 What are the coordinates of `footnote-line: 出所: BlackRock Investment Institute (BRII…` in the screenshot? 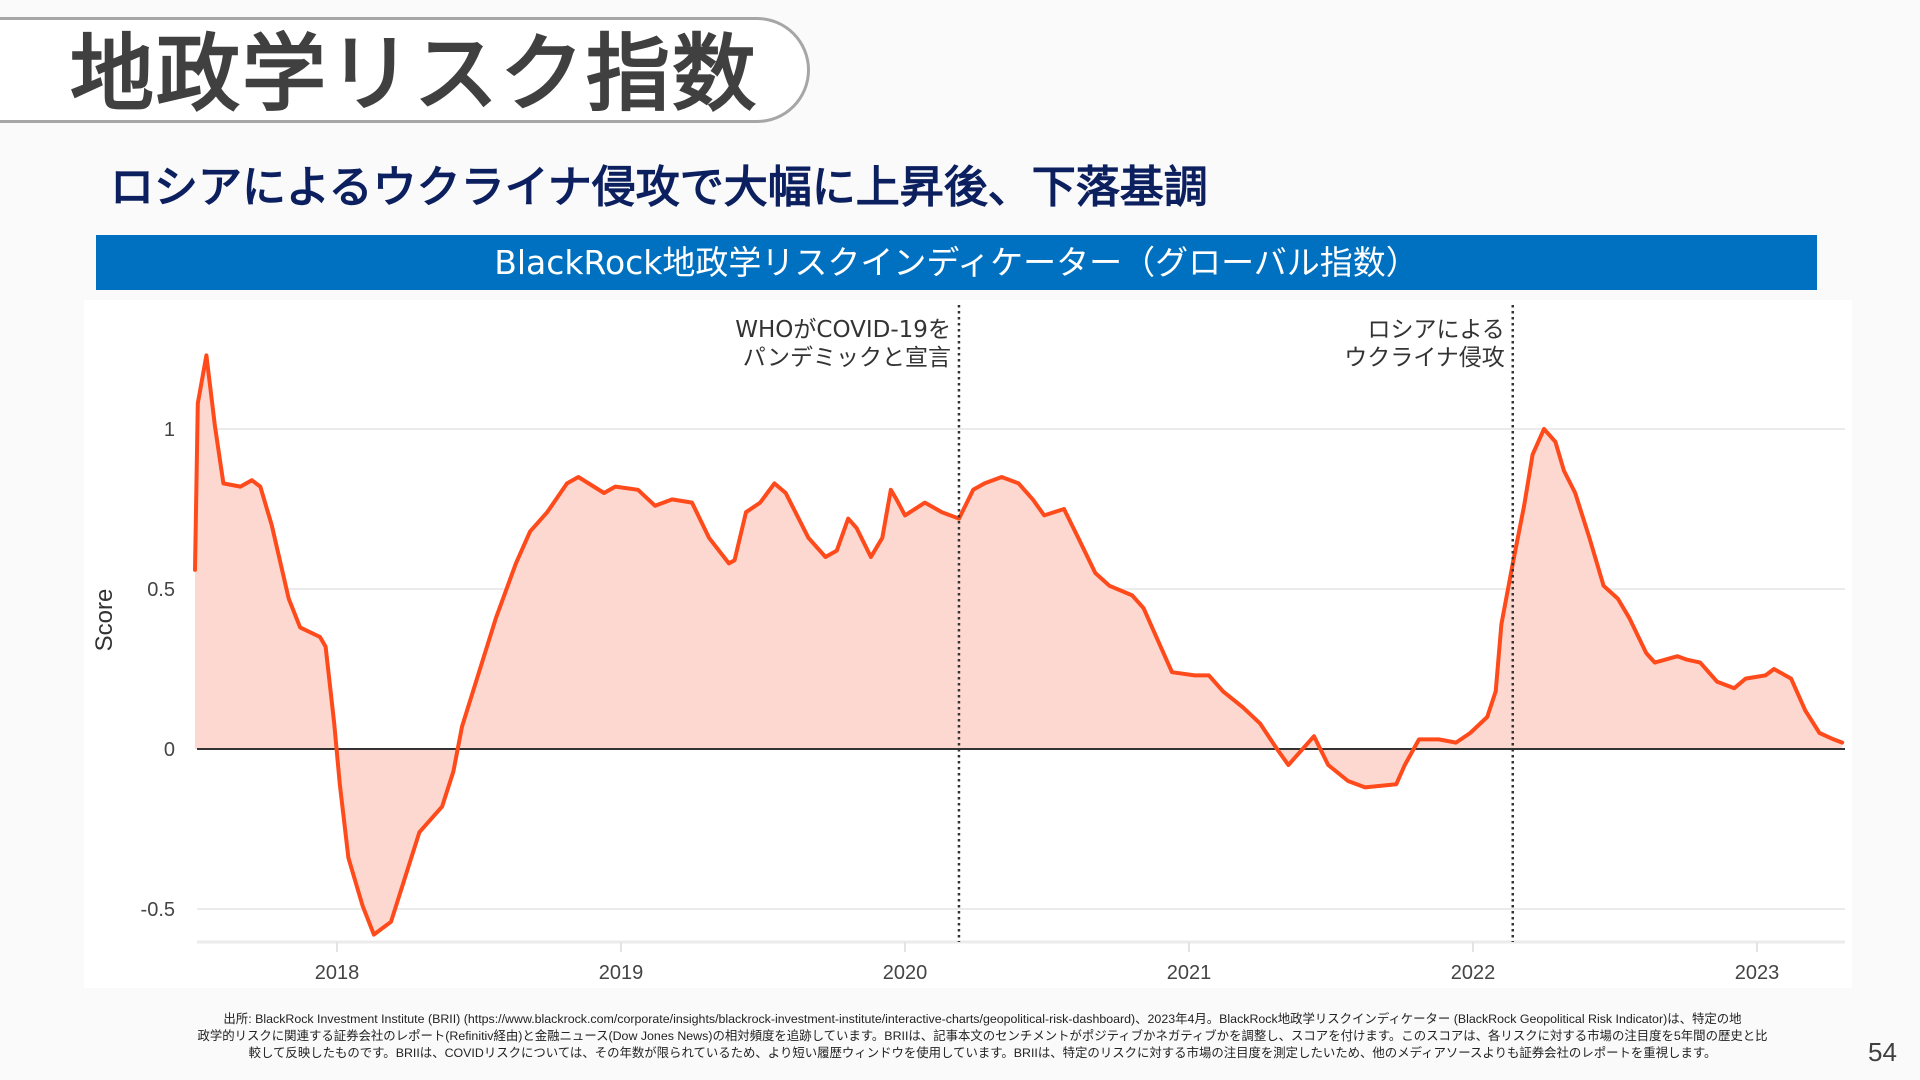 It's located at (982, 1019).